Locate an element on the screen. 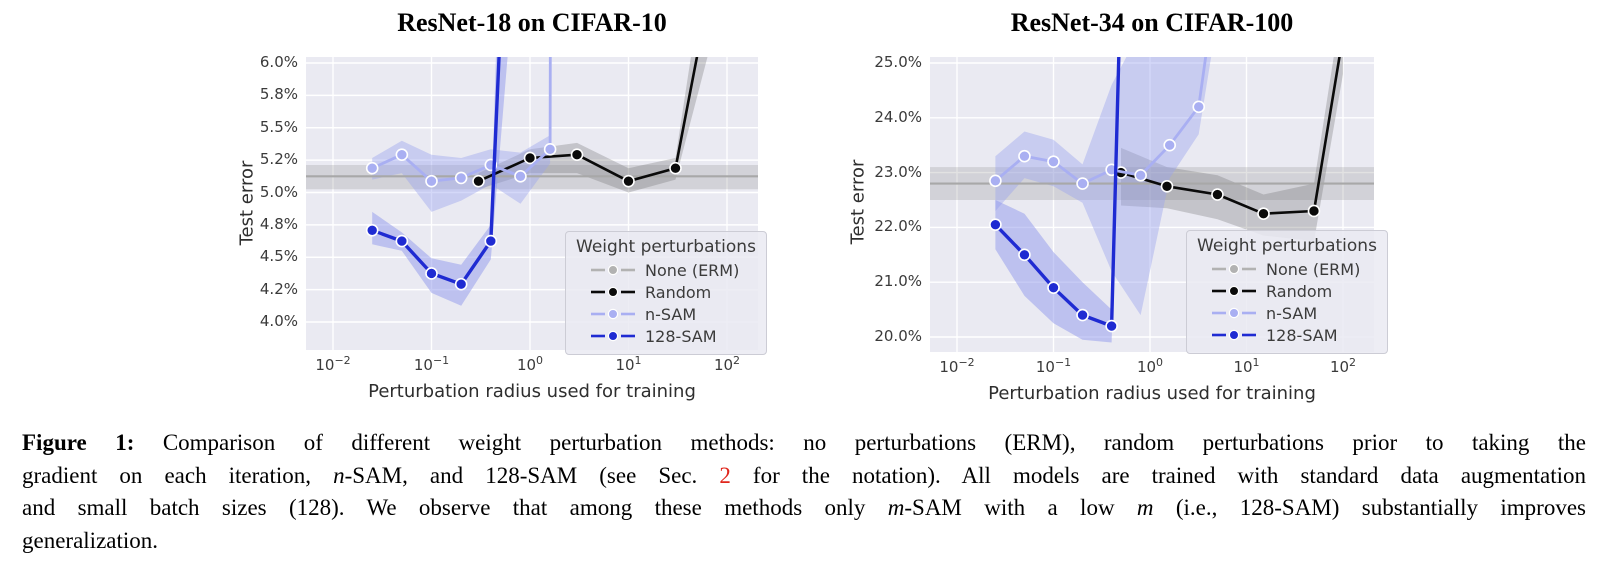  caption-text: -SAM with a low is located at coordinates (1020, 508).